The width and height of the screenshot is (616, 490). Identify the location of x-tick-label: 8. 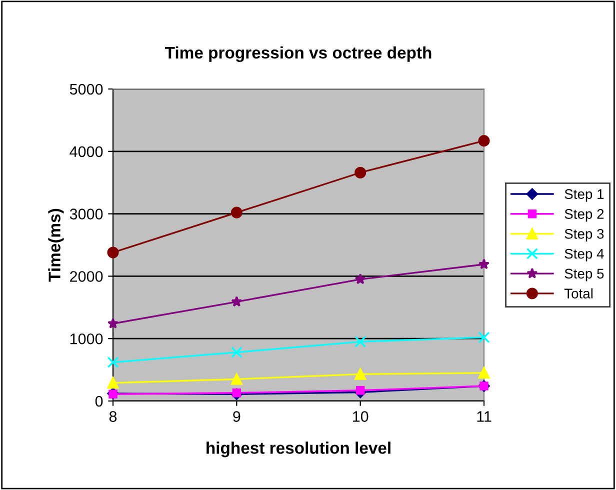
(113, 416).